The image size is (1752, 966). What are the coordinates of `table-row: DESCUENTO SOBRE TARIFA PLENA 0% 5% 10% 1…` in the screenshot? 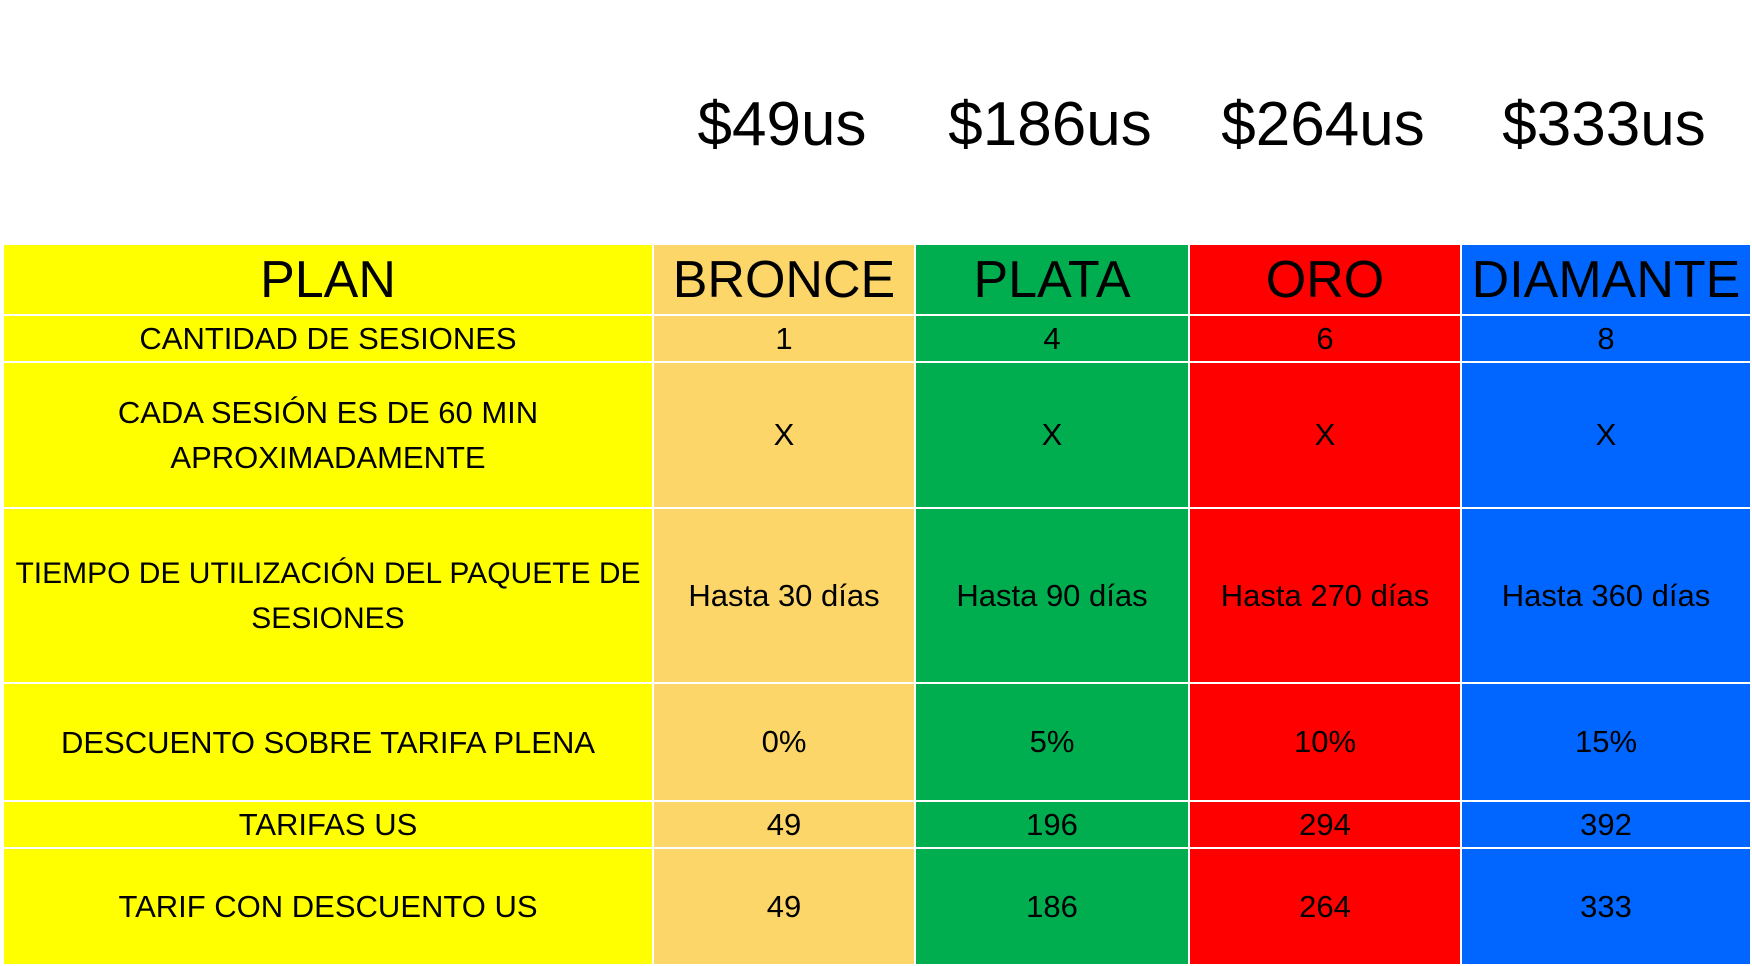 It's located at (877, 742).